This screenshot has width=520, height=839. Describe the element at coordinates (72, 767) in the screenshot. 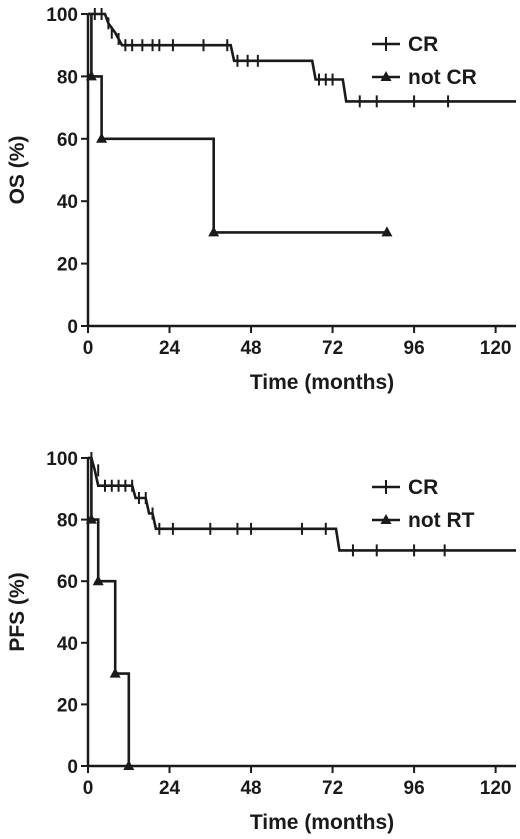

I see `pfs-y-tick-label: 0` at that location.